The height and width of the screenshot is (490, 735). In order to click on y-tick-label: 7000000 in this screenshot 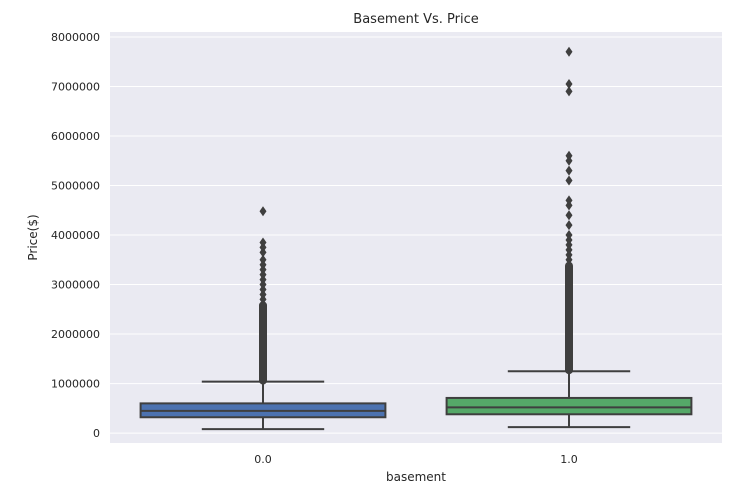, I will do `click(75, 86)`.